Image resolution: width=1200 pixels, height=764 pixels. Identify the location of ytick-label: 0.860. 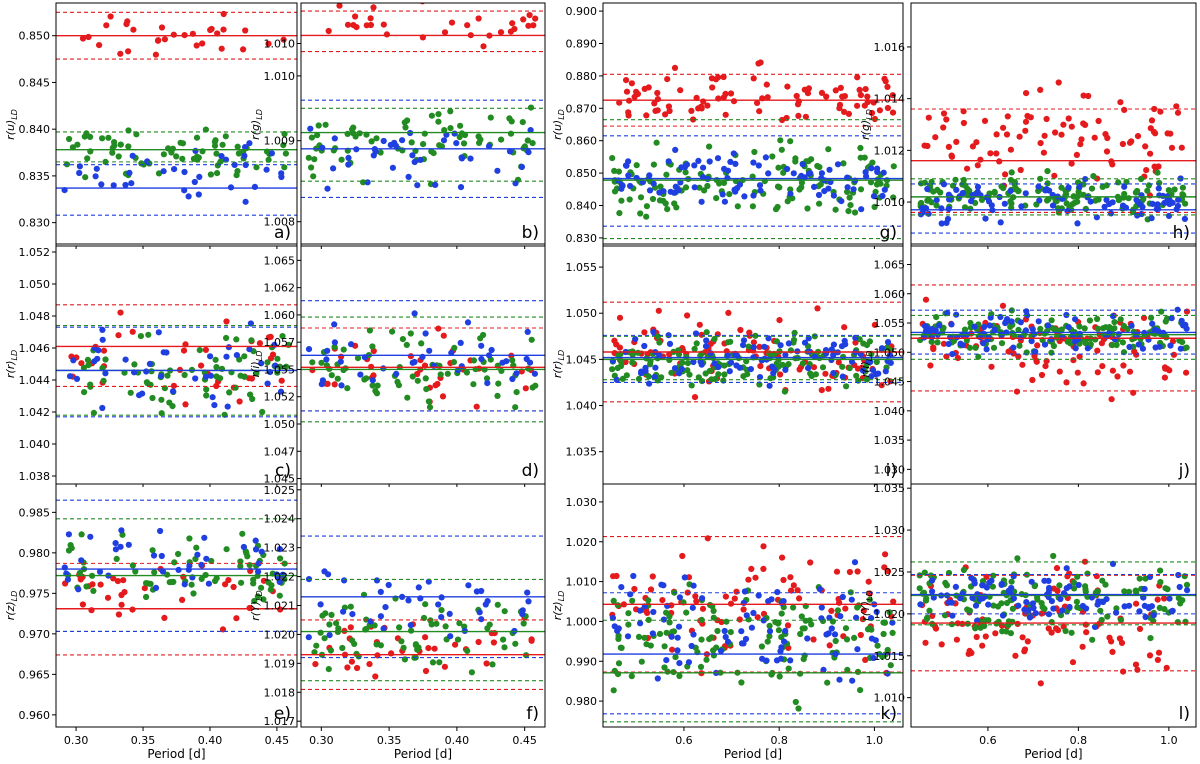
(582, 141).